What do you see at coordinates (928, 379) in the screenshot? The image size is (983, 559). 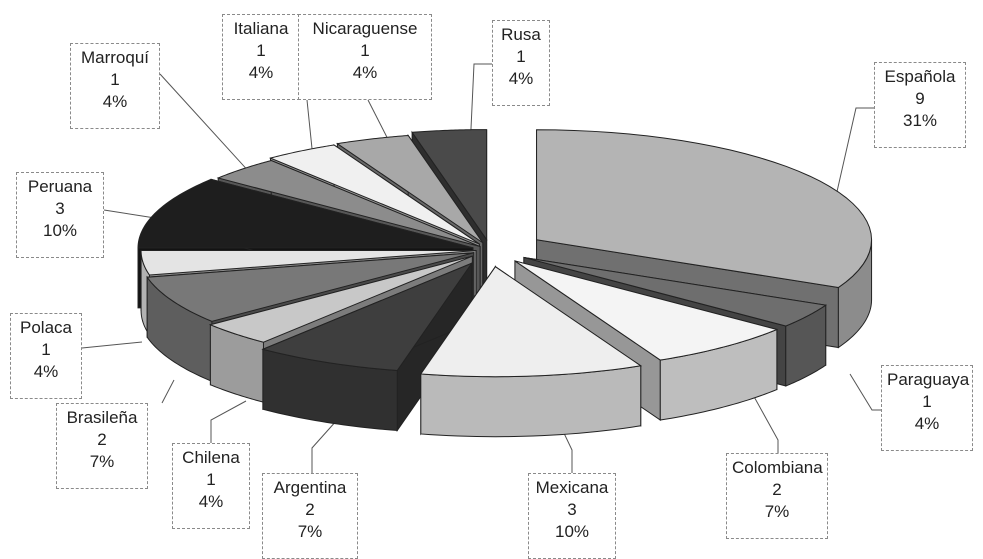 I see `slice-label: Paraguaya` at bounding box center [928, 379].